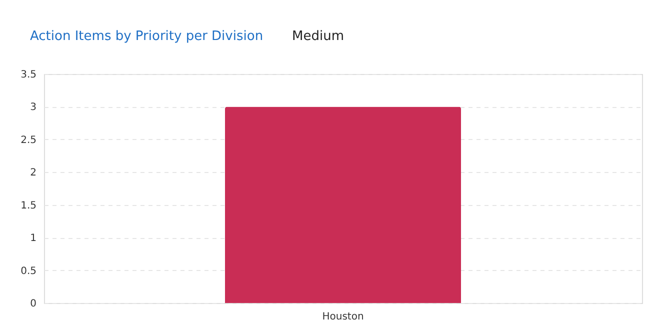  I want to click on y-tick-label: 0, so click(33, 304).